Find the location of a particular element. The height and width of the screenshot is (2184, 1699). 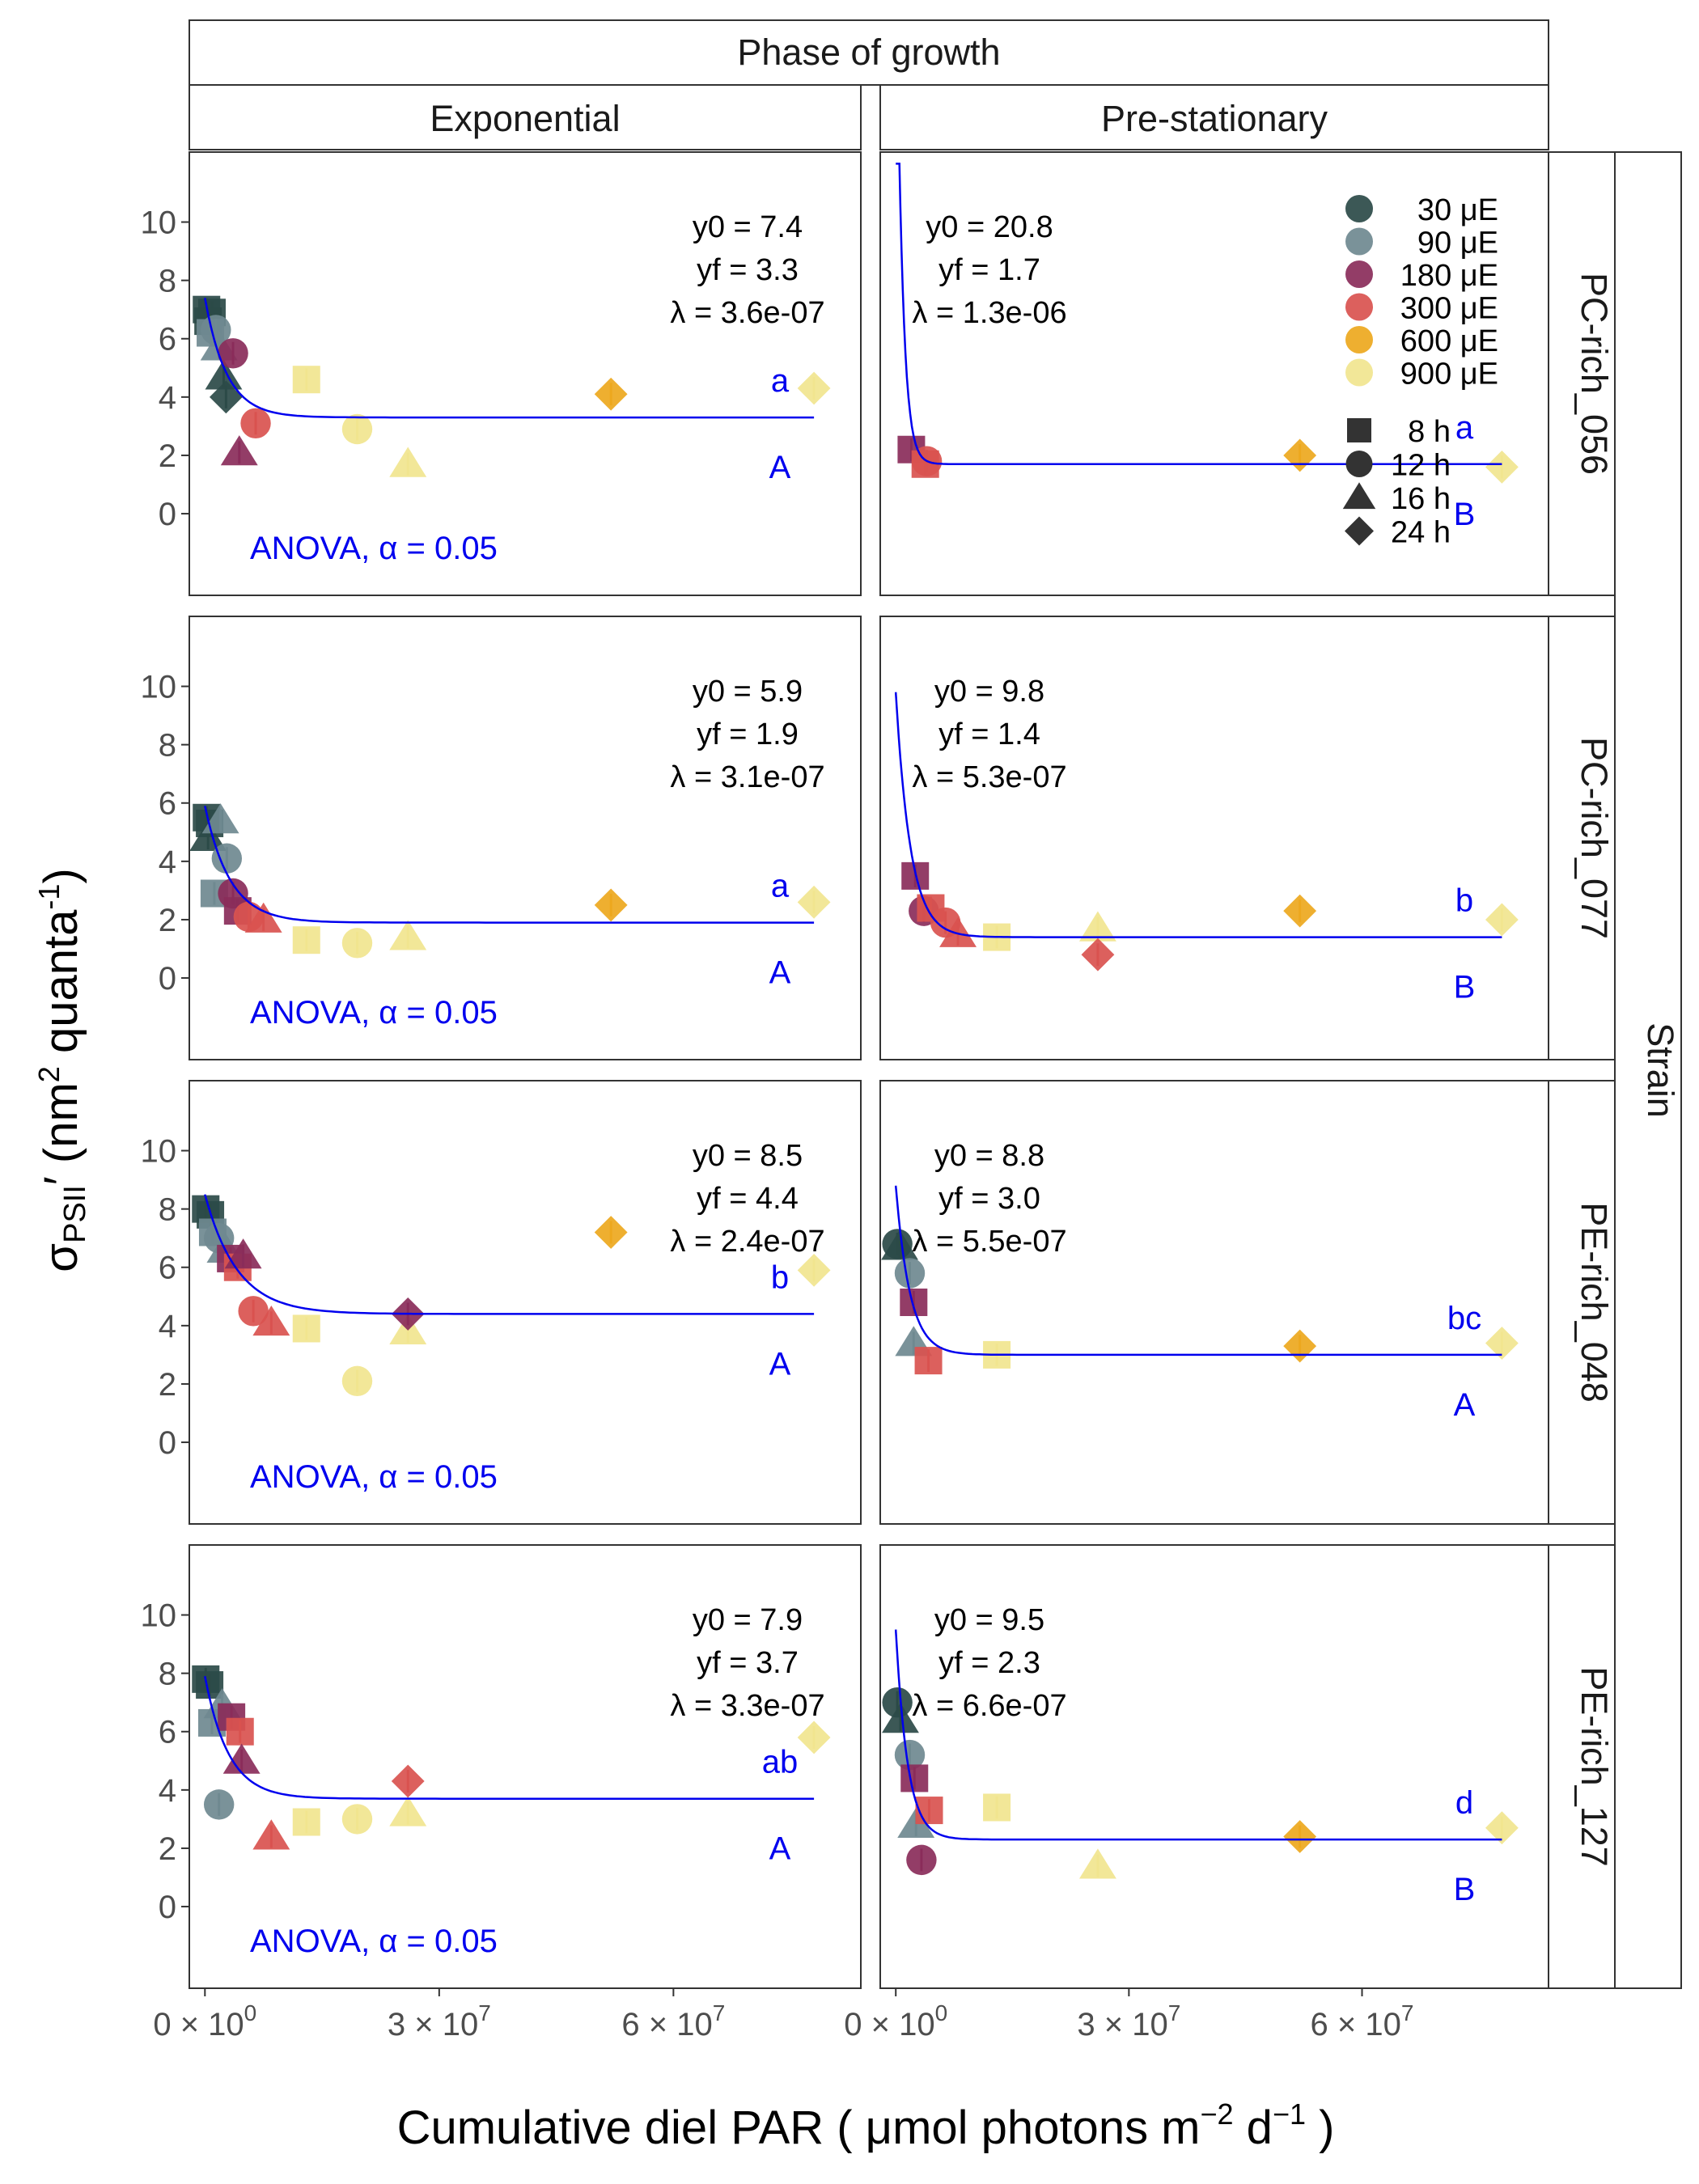

row-strip-3-box is located at coordinates (1582, 1767).